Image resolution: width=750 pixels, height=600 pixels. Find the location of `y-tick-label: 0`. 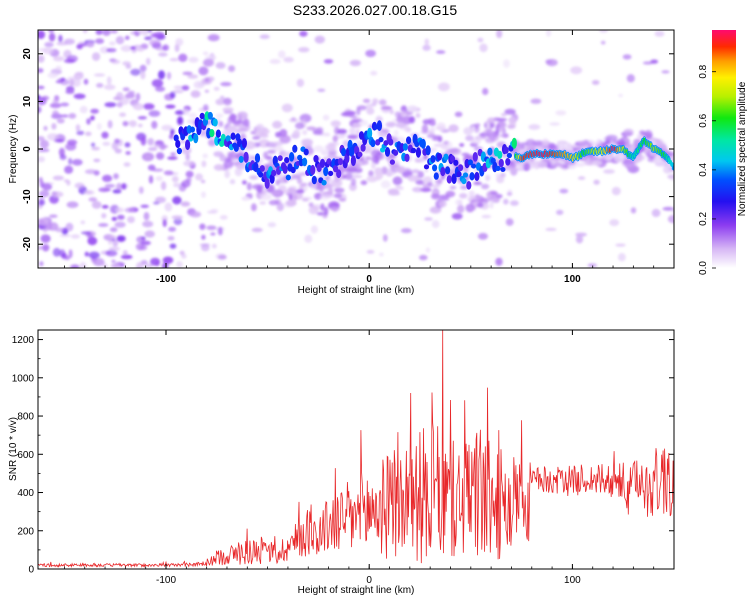

y-tick-label: 0 is located at coordinates (27, 149).